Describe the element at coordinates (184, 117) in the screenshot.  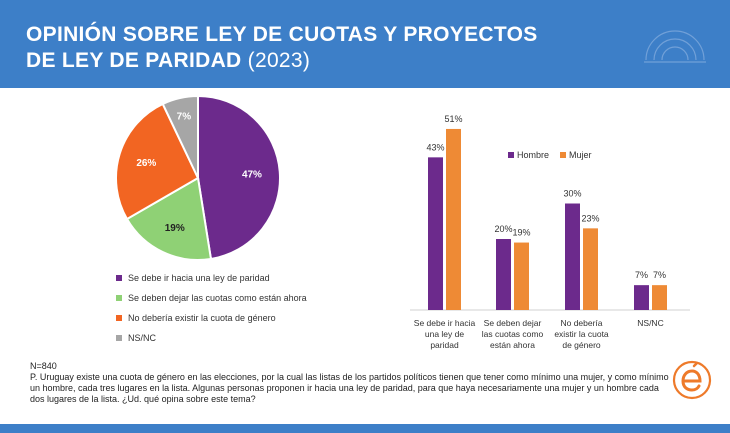
I see `pie-data-label: 7%` at that location.